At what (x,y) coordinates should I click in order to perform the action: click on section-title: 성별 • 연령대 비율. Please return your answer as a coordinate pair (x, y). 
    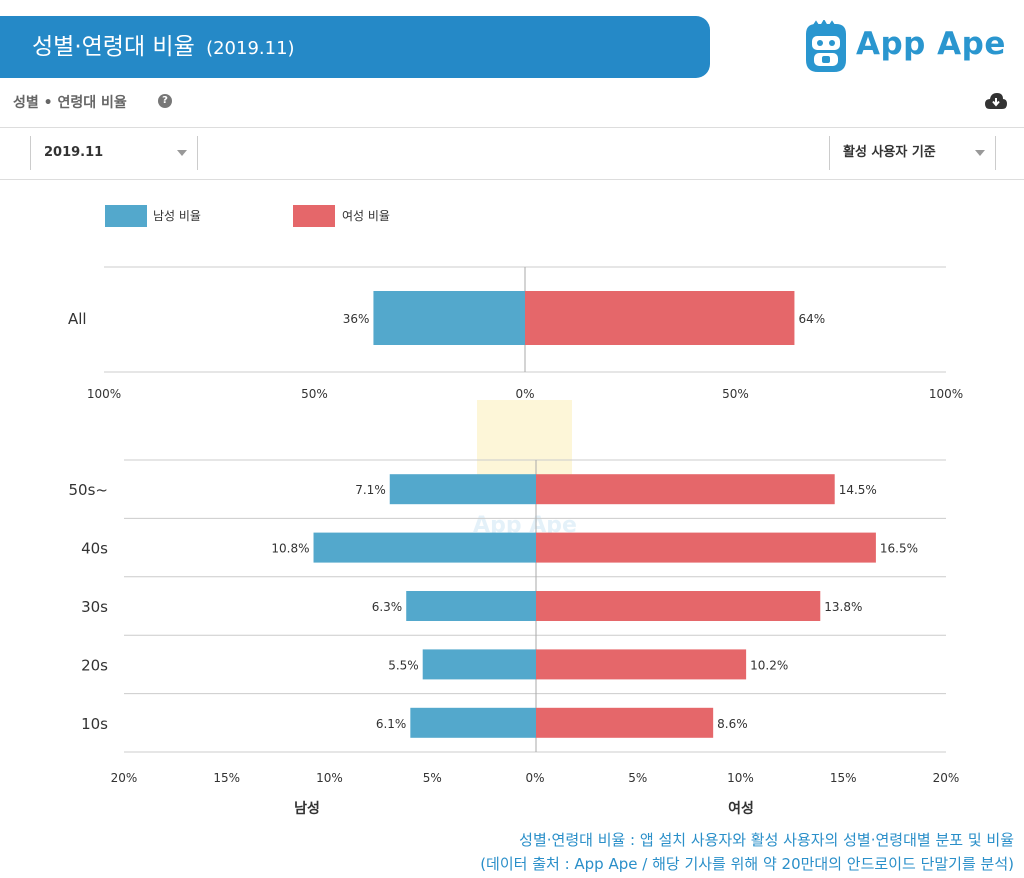
    Looking at the image, I should click on (70, 103).